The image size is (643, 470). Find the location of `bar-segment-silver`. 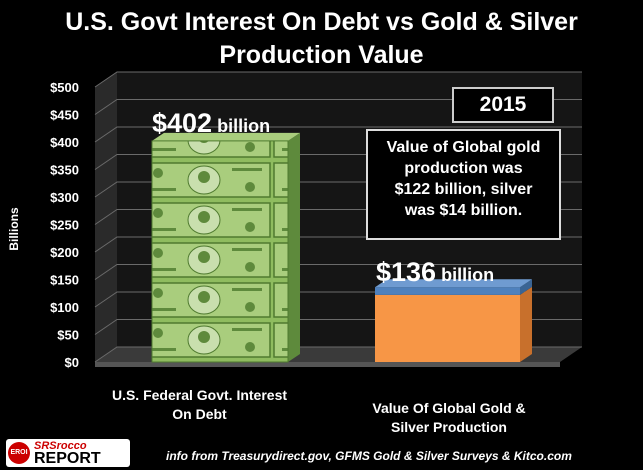

bar-segment-silver is located at coordinates (447, 291).